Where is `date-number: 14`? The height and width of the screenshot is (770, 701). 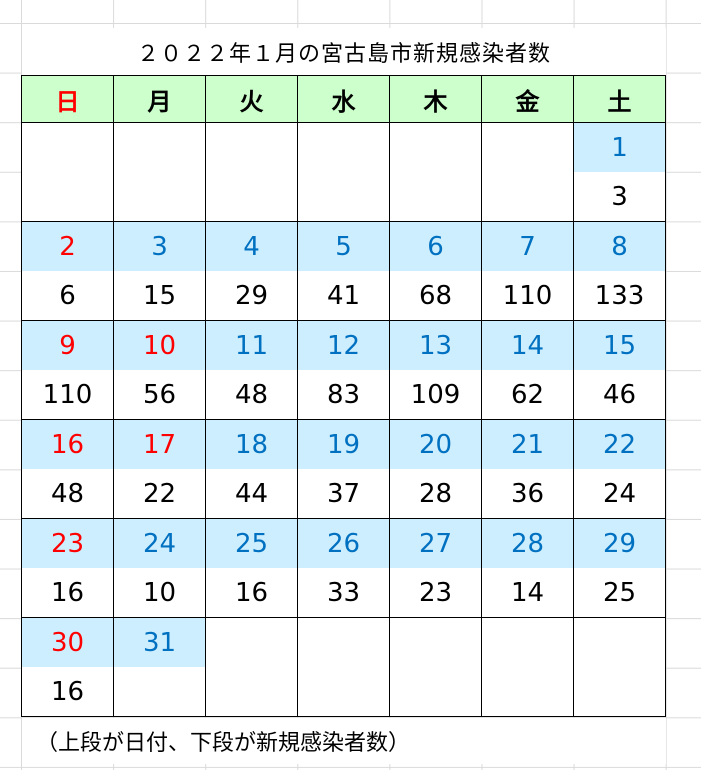
date-number: 14 is located at coordinates (527, 345).